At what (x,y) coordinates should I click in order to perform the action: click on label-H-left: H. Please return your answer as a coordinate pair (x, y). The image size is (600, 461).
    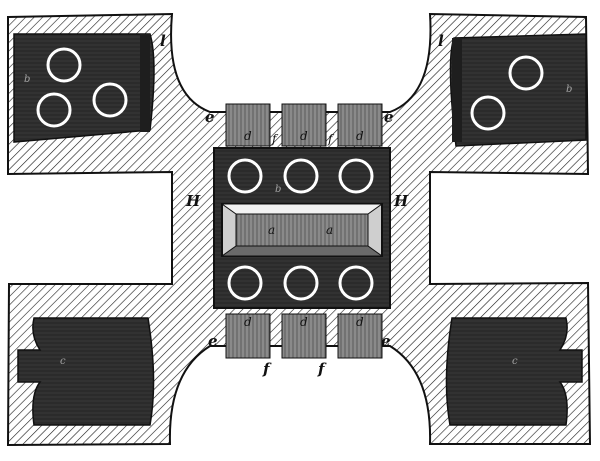
    Looking at the image, I should click on (193, 201).